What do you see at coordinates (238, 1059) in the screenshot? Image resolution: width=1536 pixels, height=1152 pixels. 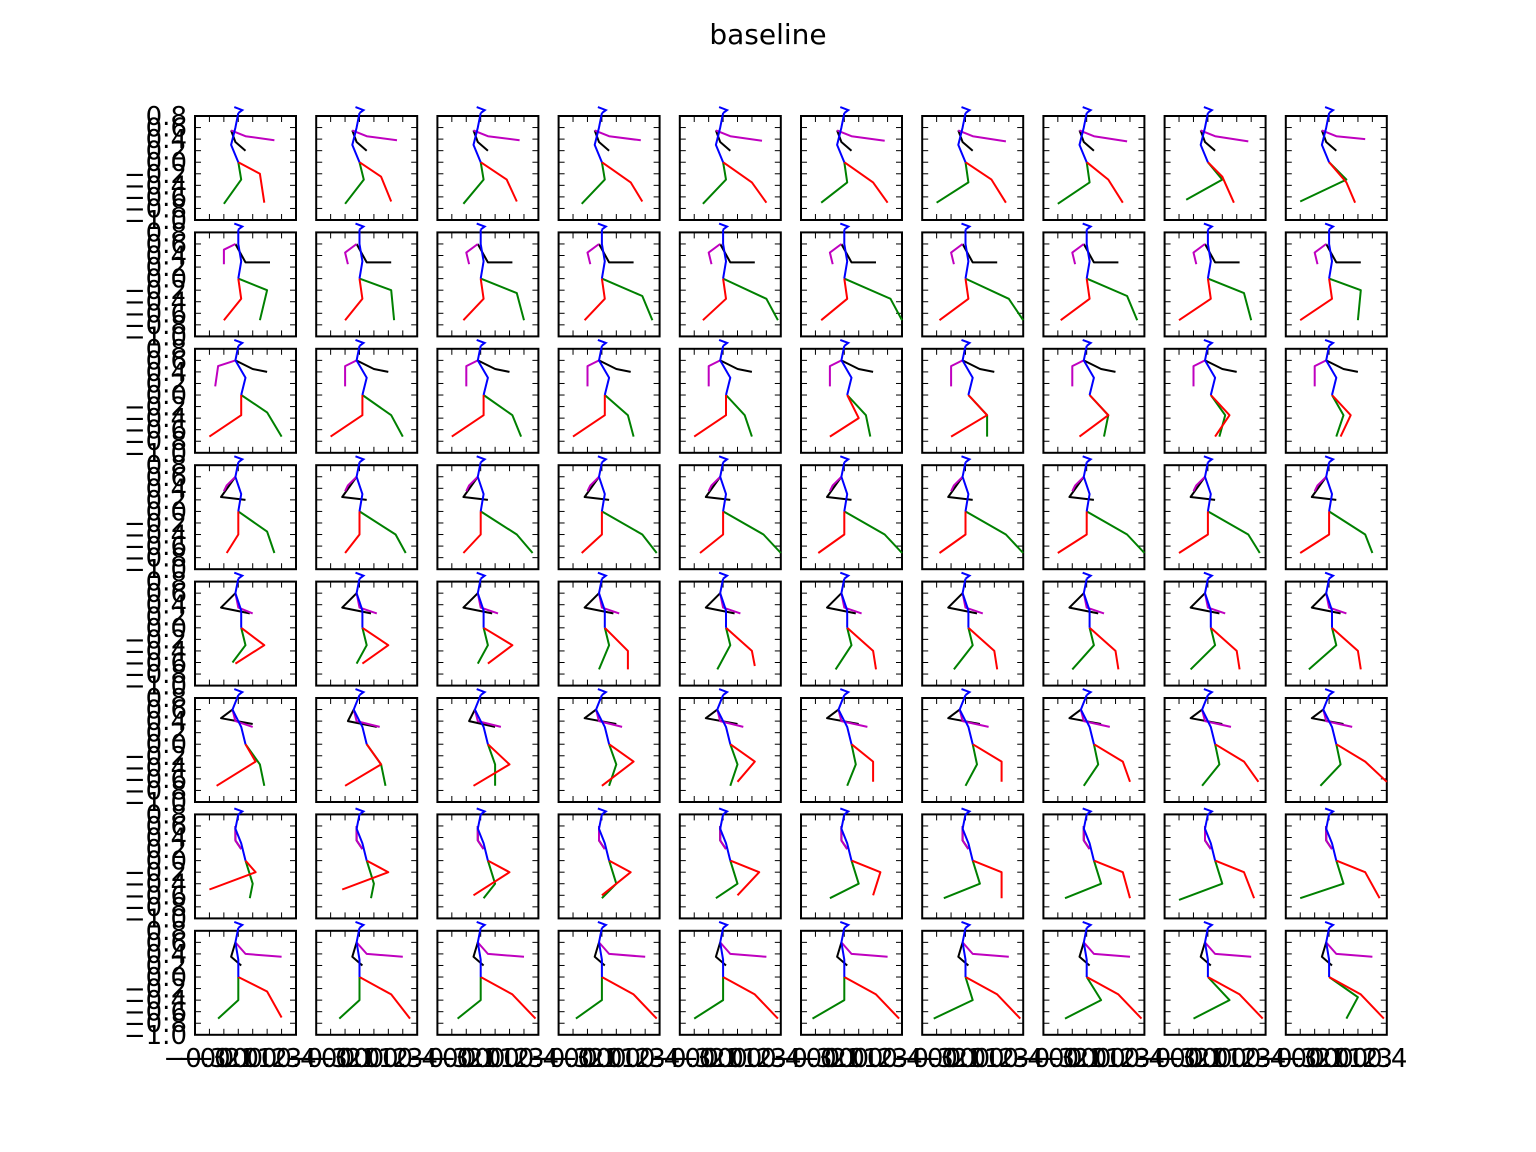 I see `x-tick-label: 0.0` at bounding box center [238, 1059].